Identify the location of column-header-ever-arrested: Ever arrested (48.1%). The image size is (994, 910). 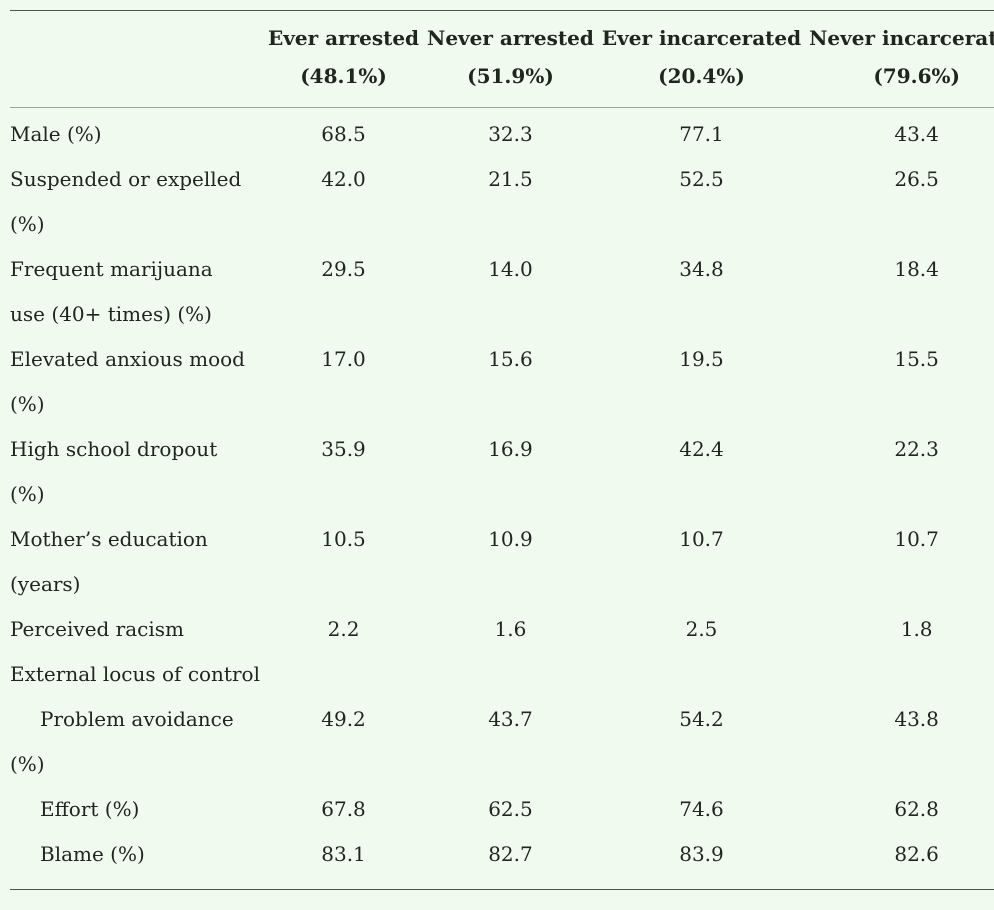
(343, 59).